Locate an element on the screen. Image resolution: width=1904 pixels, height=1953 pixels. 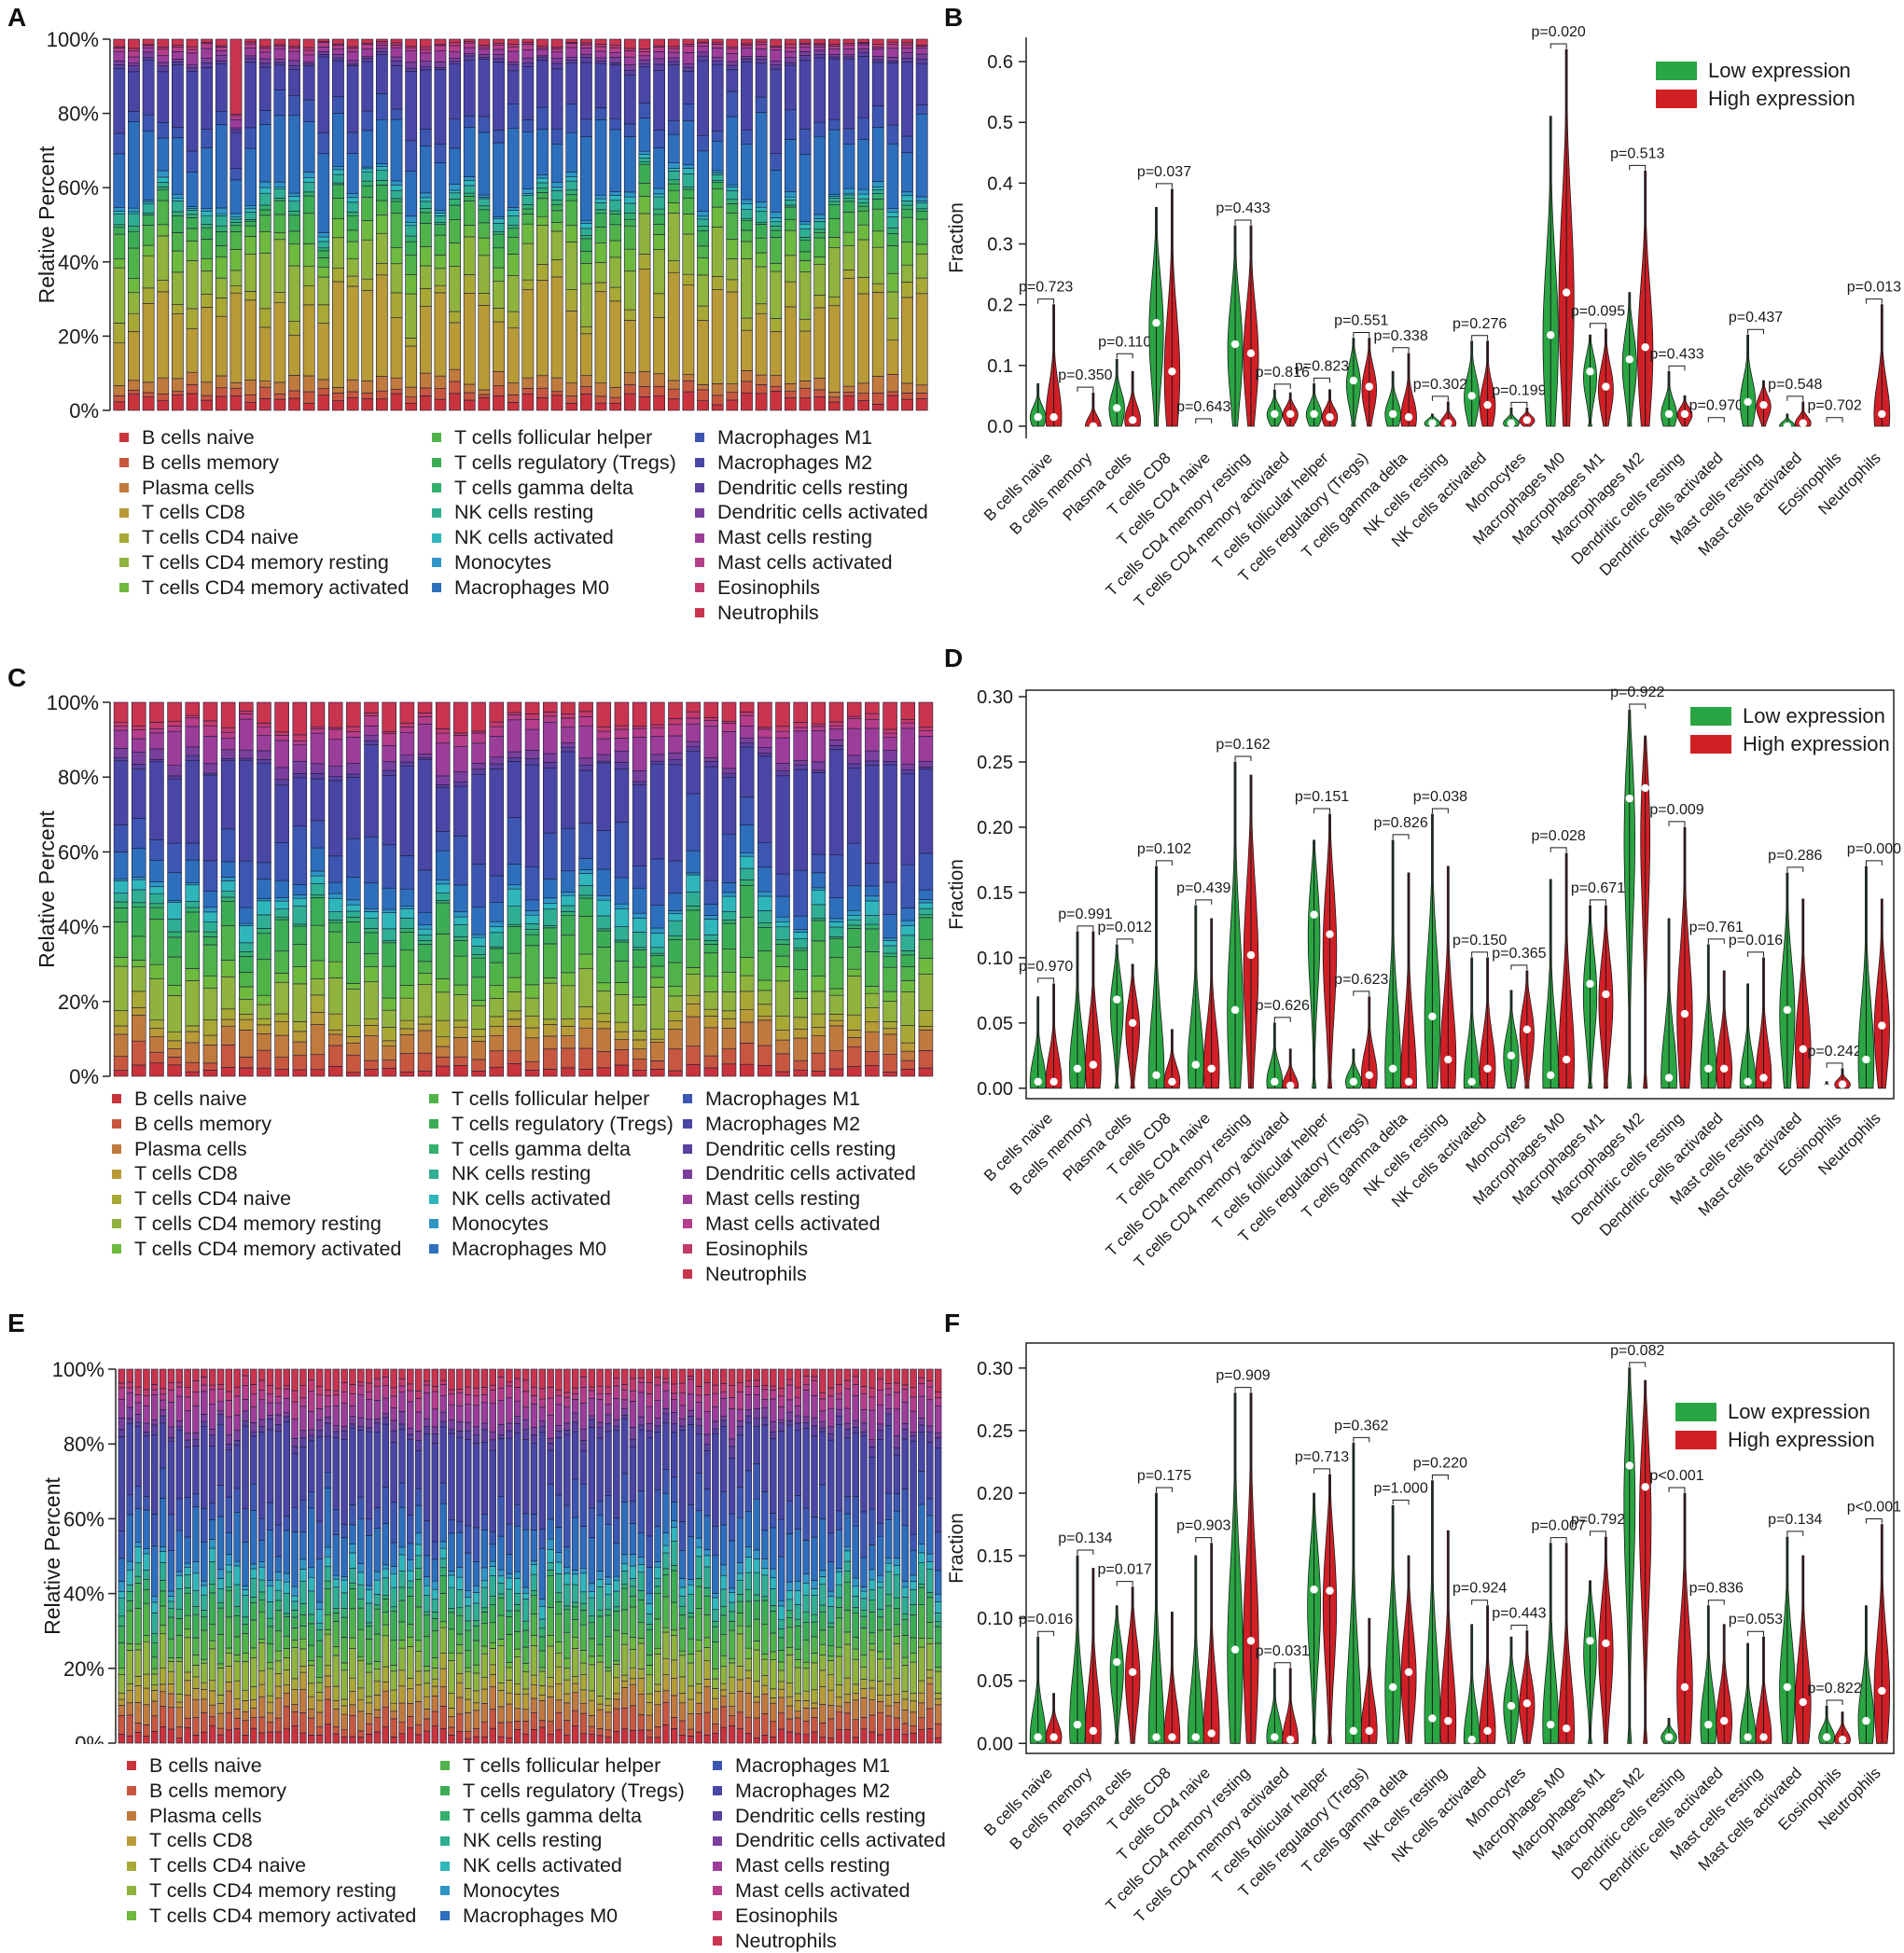
y-tick-label: 40% is located at coordinates (78, 927).